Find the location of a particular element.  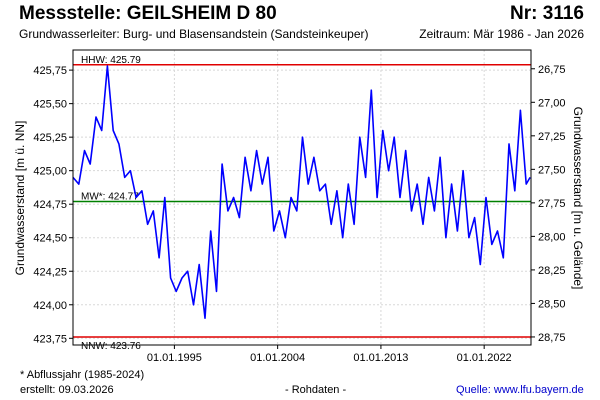

x-tick-label: 01.01.1995 is located at coordinates (174, 358).